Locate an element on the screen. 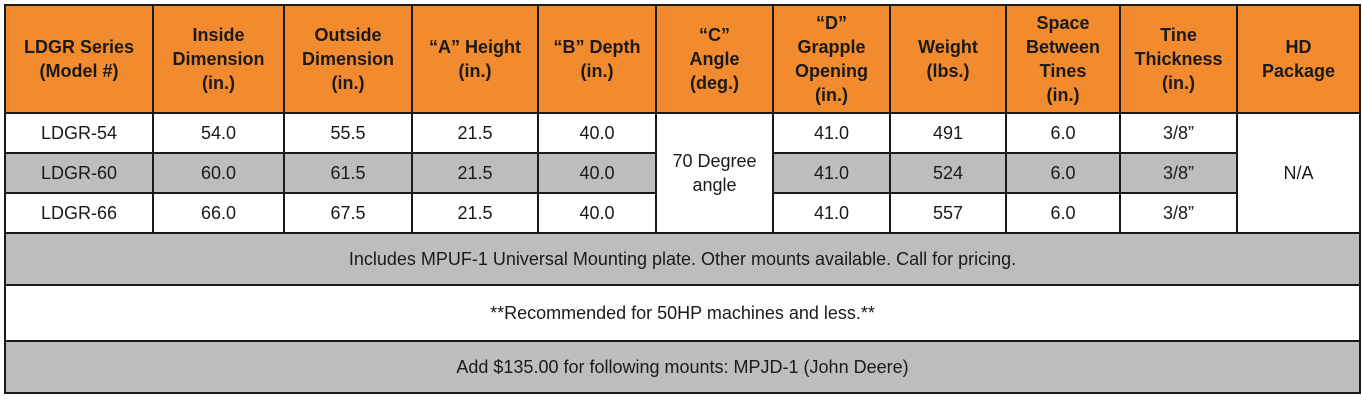 Image resolution: width=1362 pixels, height=409 pixels. header-outside-dimension: Outside Dimension (in.) is located at coordinates (348, 59).